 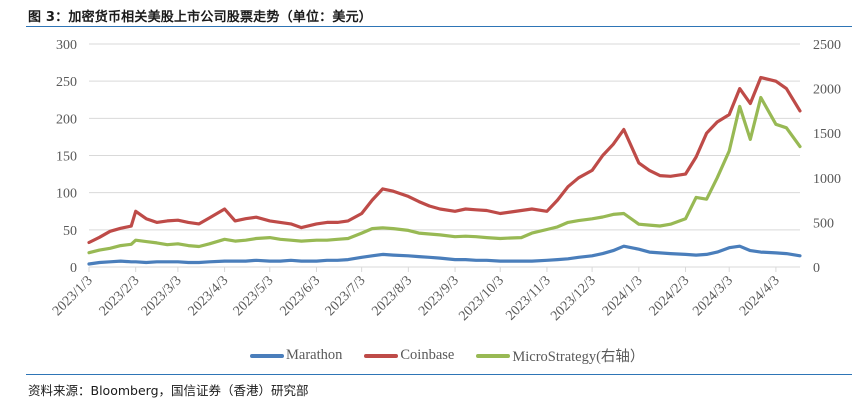 I want to click on legend-label: MicroStrategy(右轴）, so click(x=578, y=357).